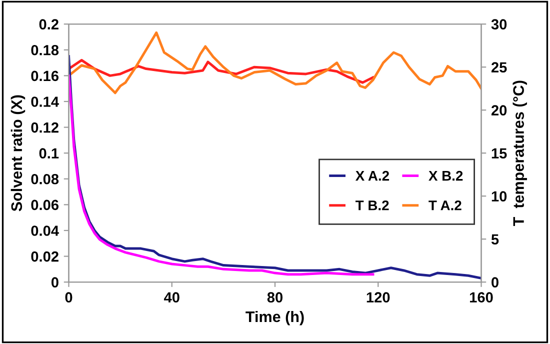 This screenshot has height=344, width=550. I want to click on y-tick-label: 0.12, so click(44, 127).